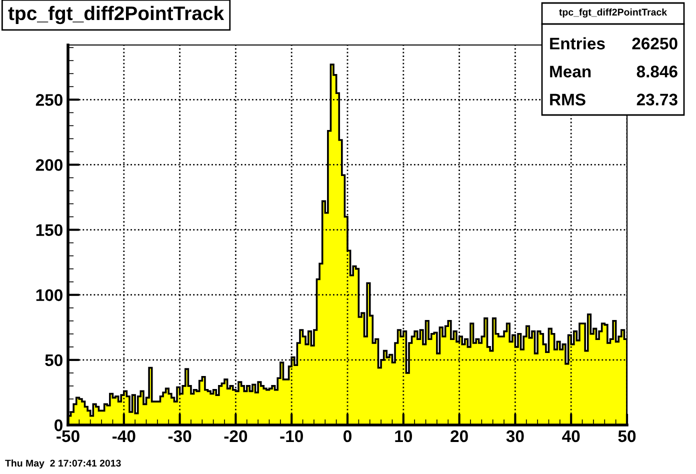 The height and width of the screenshot is (474, 696). What do you see at coordinates (568, 100) in the screenshot?
I see `annotation: RMS` at bounding box center [568, 100].